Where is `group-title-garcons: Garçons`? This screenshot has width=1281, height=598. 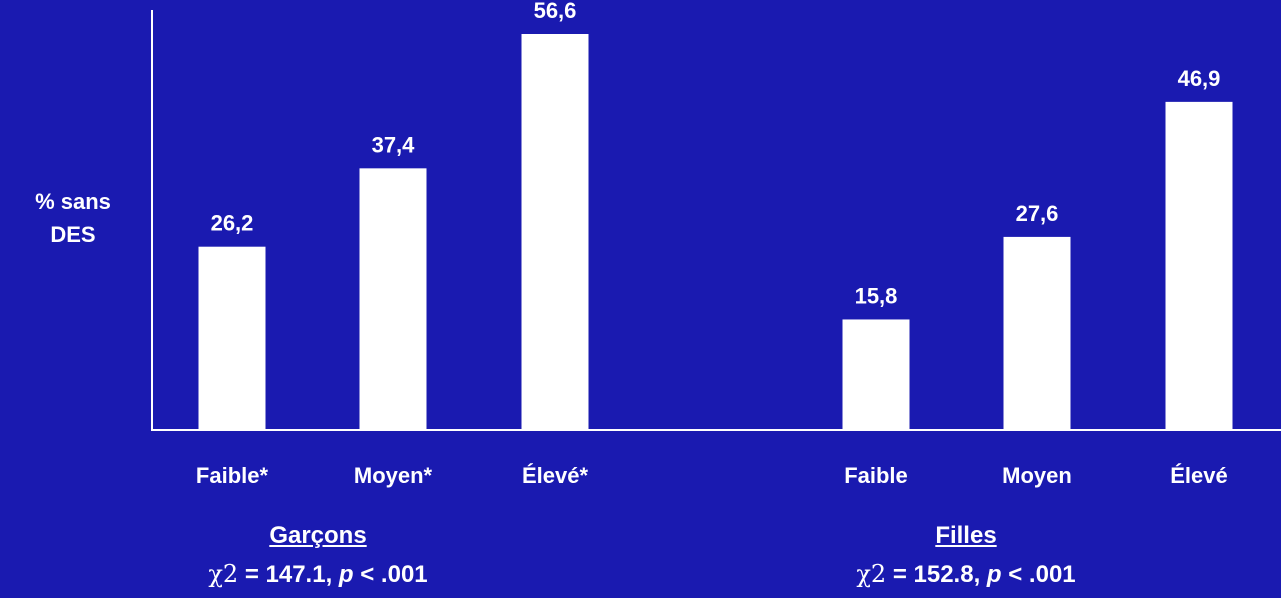
group-title-garcons: Garçons is located at coordinates (318, 535).